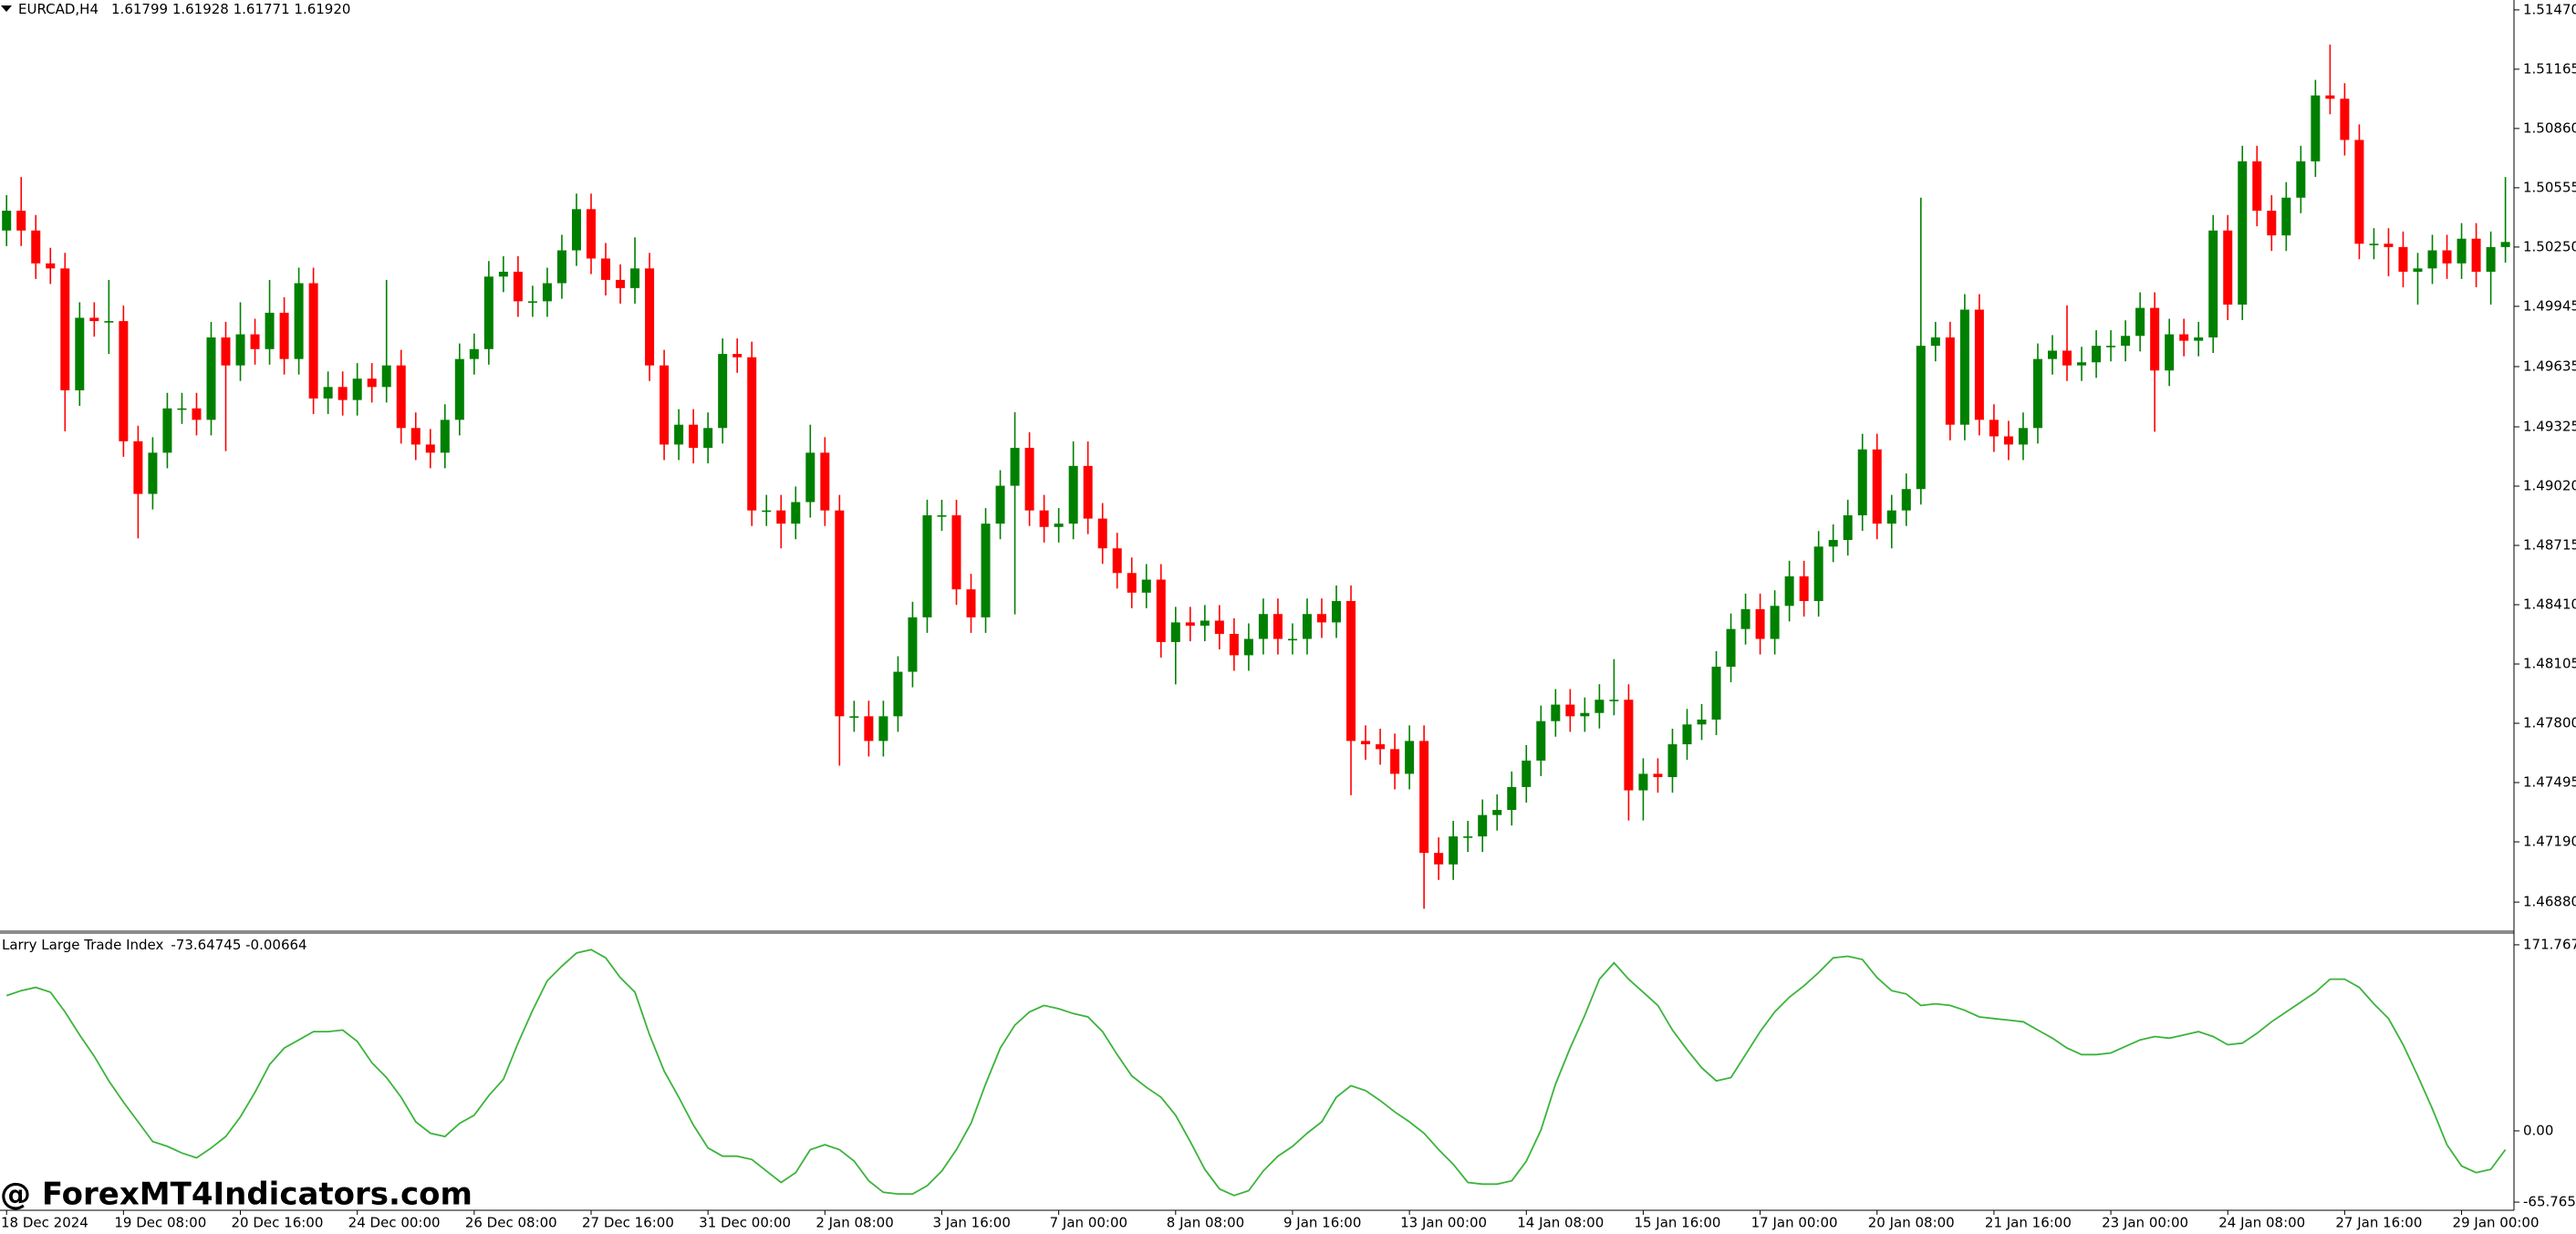 This screenshot has height=1234, width=2576. What do you see at coordinates (6, 8) in the screenshot?
I see `menu-triangle` at bounding box center [6, 8].